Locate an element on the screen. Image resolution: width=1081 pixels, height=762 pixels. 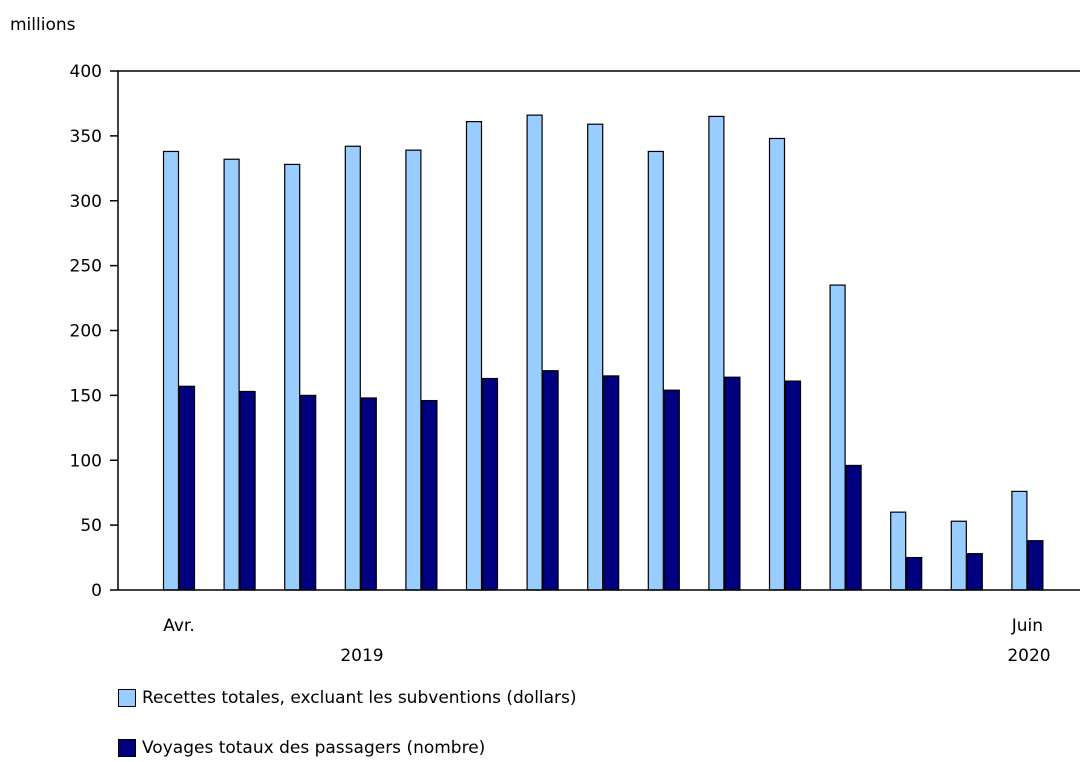
x-year-label: 2020 is located at coordinates (1028, 656).